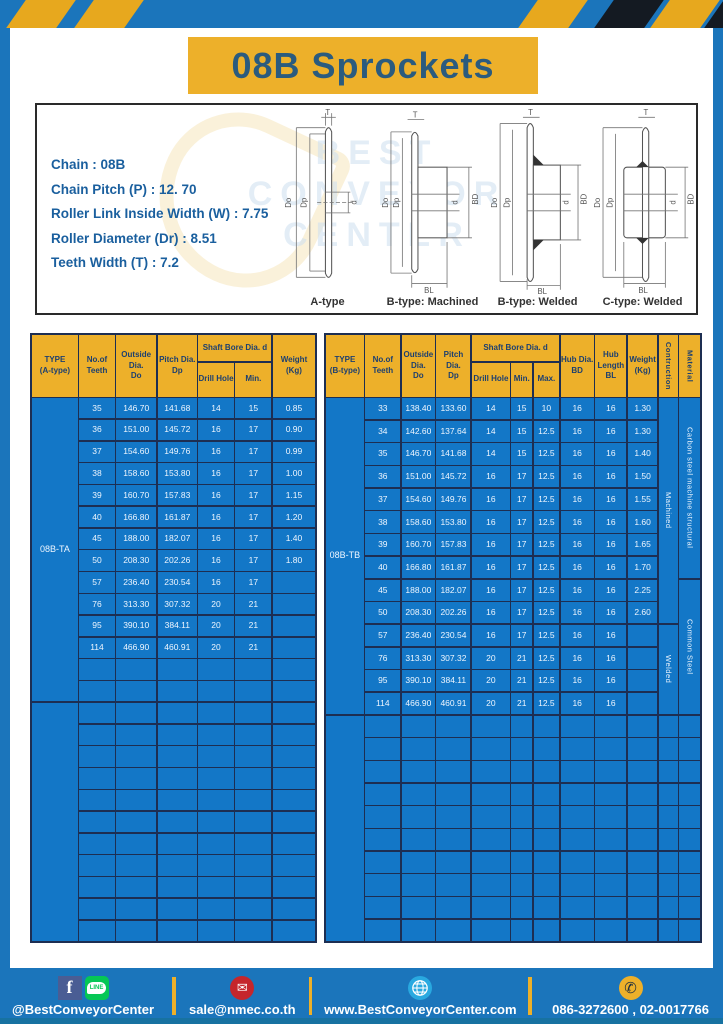  I want to click on c-type-welded-drawing: Do Dp T d, so click(644, 202).